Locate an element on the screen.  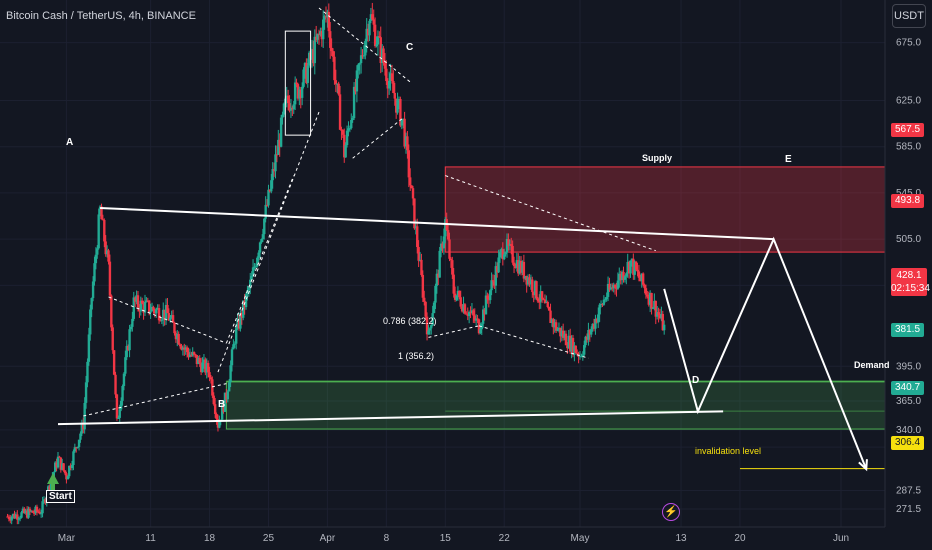
price-tick-label: 545.0 is located at coordinates (908, 193).